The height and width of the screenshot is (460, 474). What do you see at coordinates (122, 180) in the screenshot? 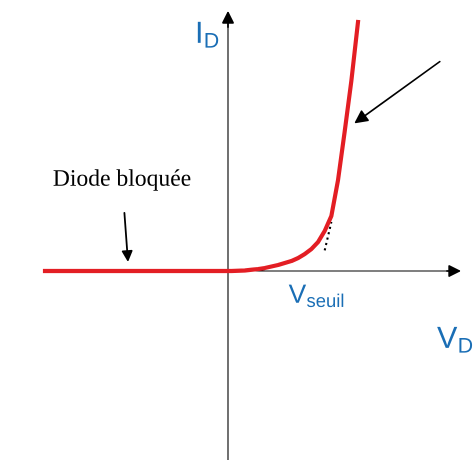
I see `annotation: Diode bloquée` at bounding box center [122, 180].